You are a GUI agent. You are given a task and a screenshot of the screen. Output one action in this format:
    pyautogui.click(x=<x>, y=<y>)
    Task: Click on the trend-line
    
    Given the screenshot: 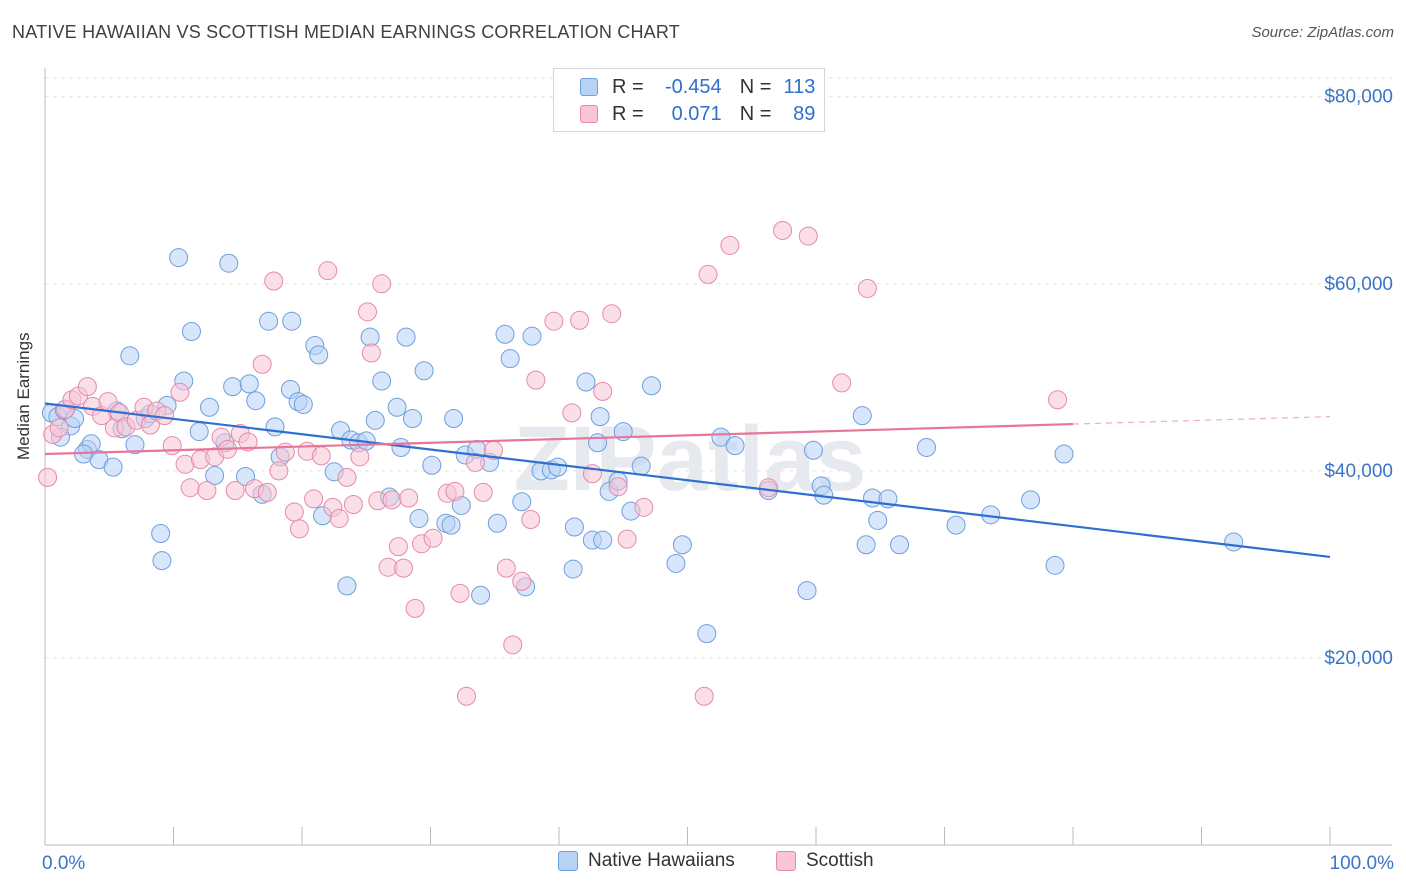 What is the action you would take?
    pyautogui.click(x=559, y=439)
    